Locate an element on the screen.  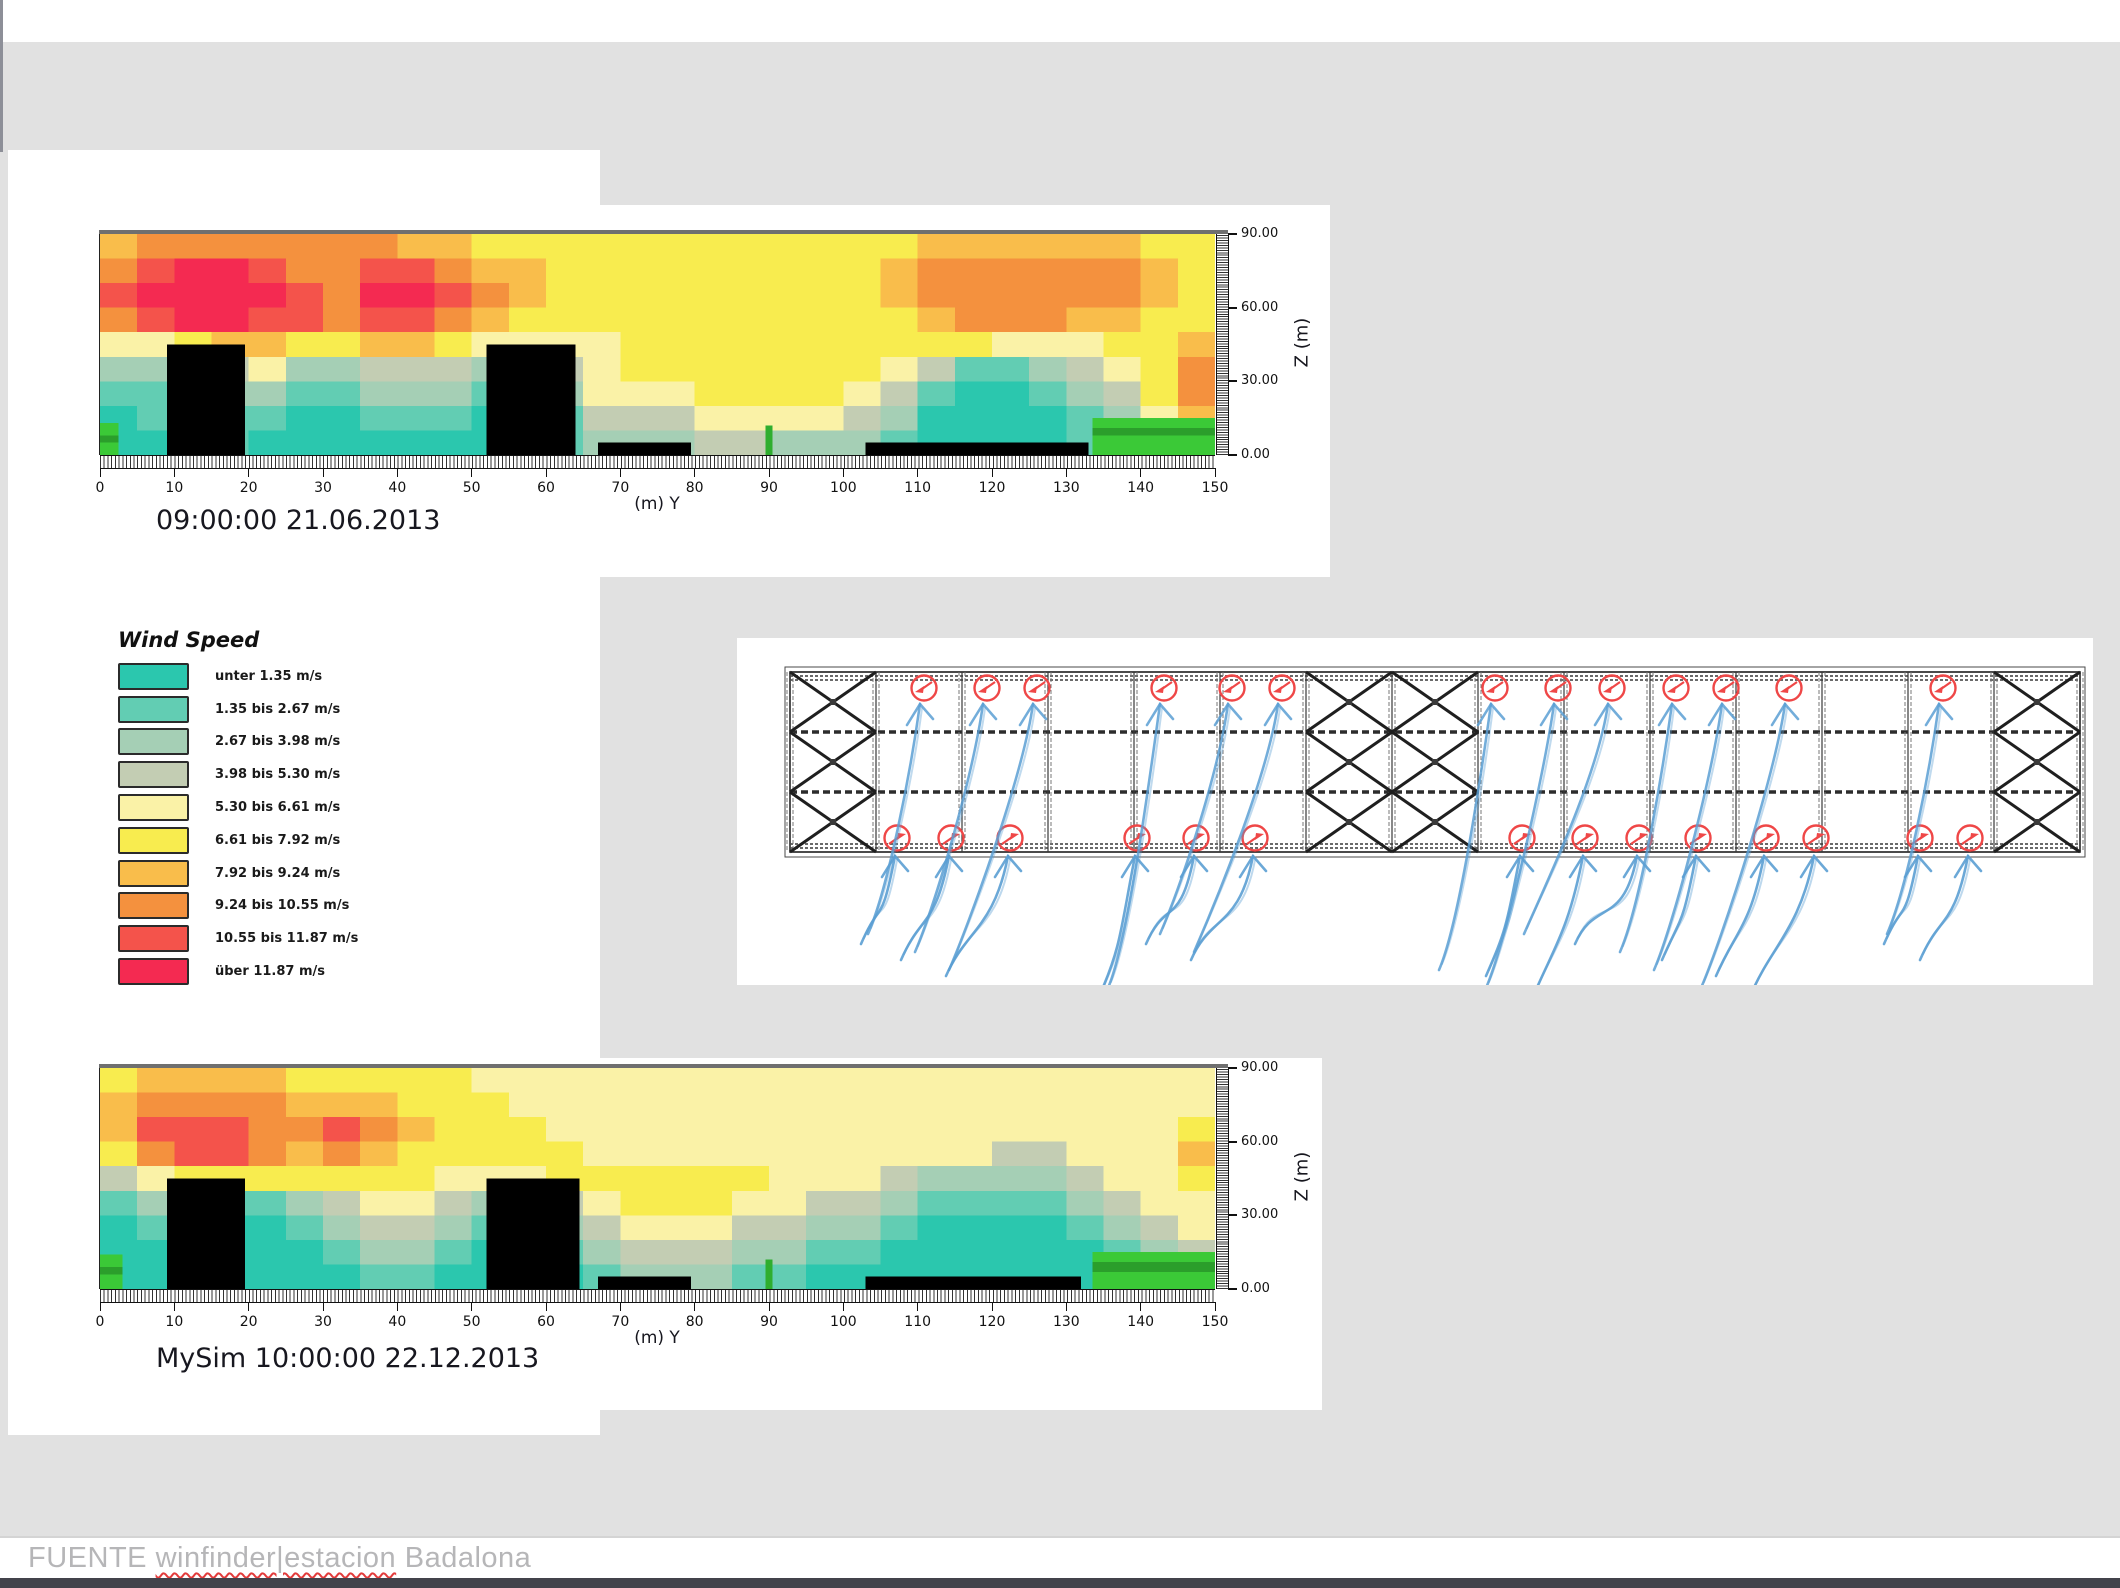
plot-top-border is located at coordinates (663, 1066).